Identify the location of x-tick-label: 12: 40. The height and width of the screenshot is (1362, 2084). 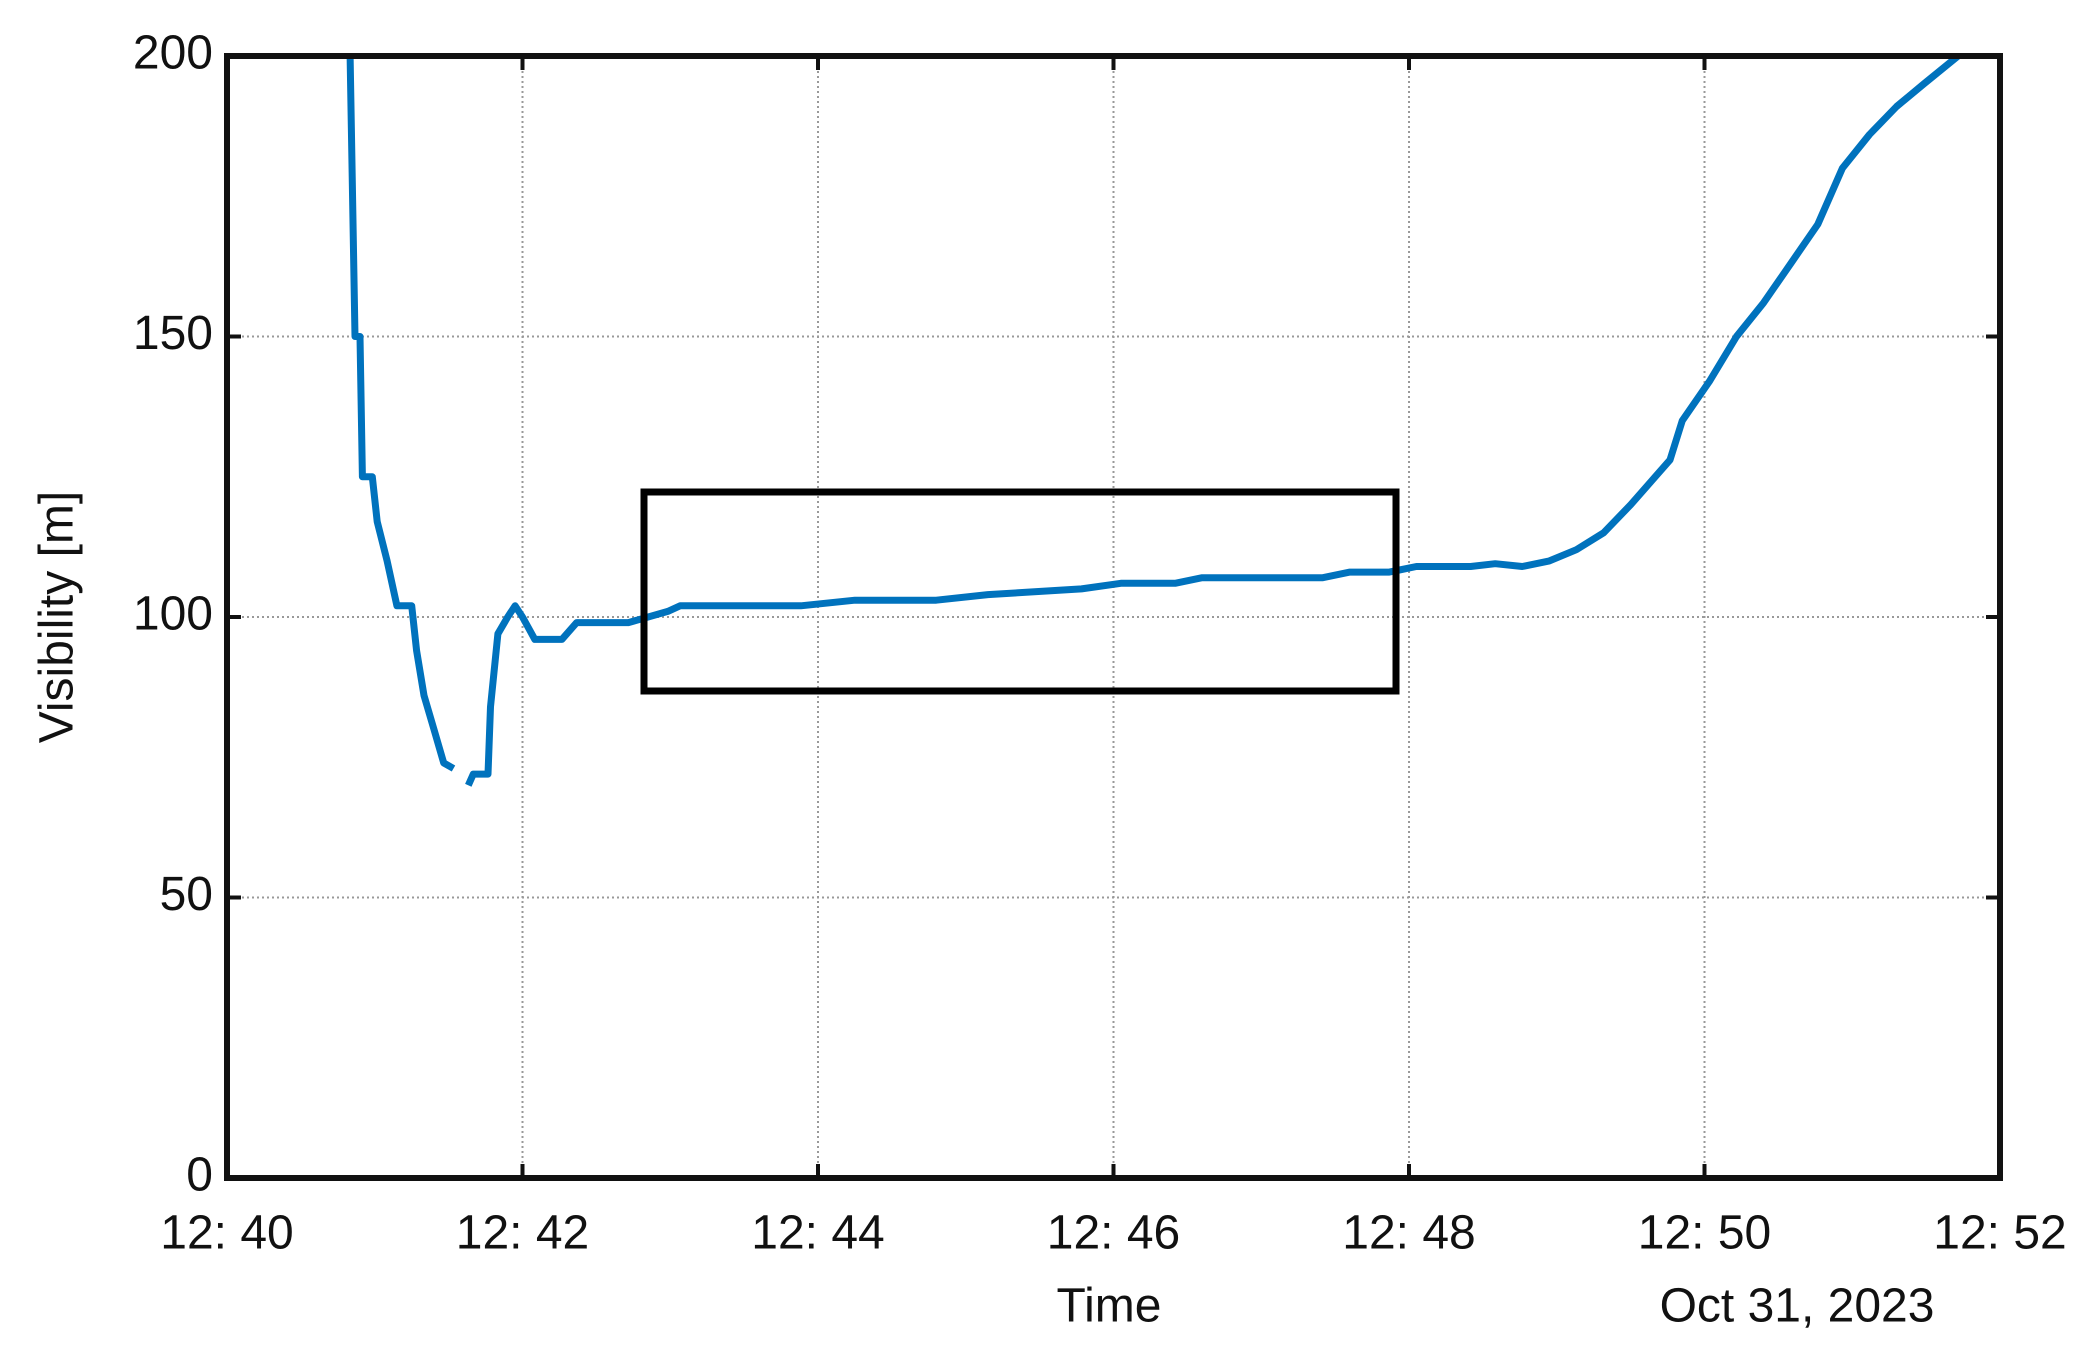
(226, 1233).